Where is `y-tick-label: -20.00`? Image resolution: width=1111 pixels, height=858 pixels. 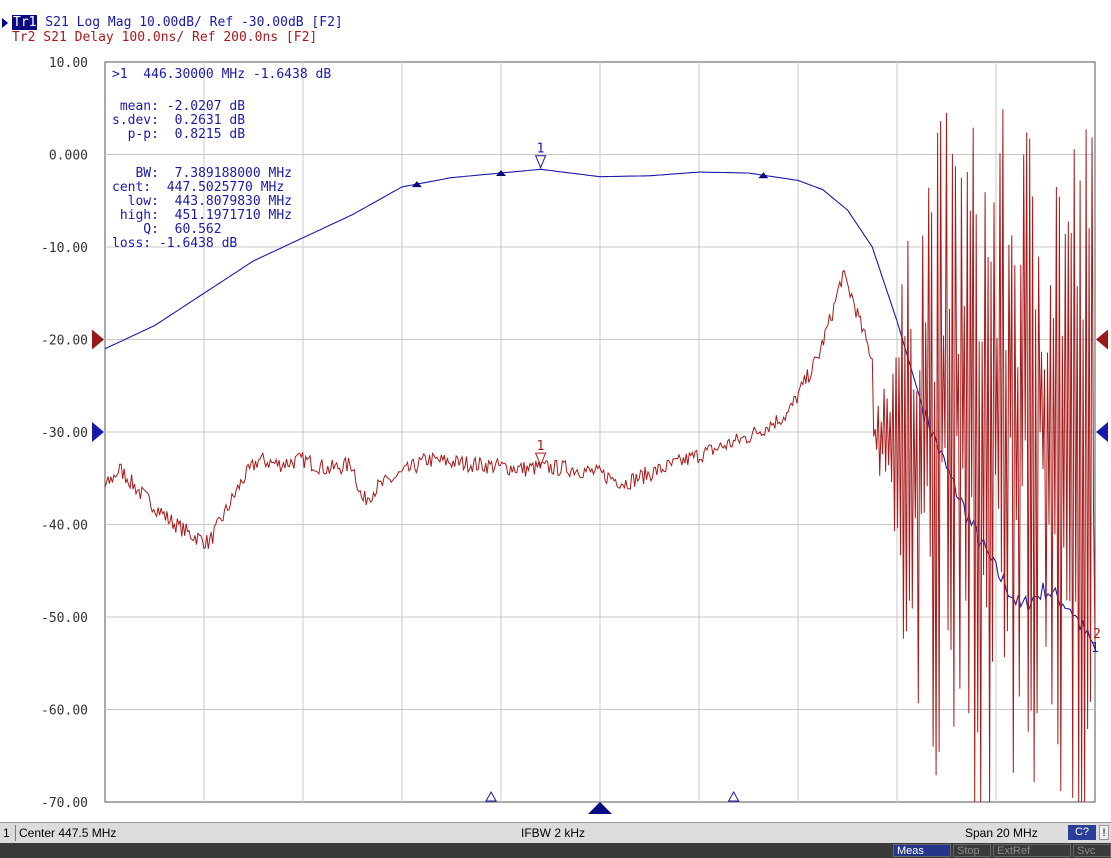 y-tick-label: -20.00 is located at coordinates (64, 341).